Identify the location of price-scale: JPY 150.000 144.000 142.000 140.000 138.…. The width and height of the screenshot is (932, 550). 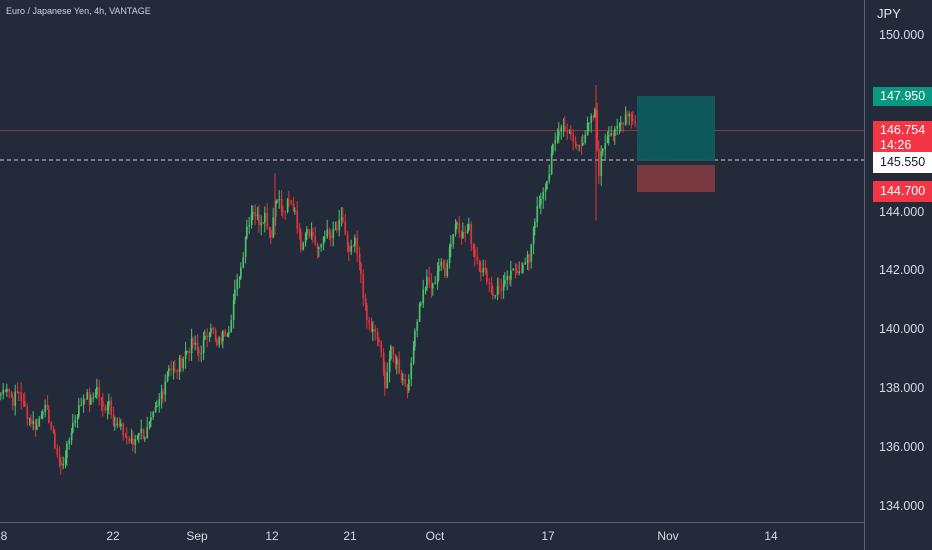
(898, 275).